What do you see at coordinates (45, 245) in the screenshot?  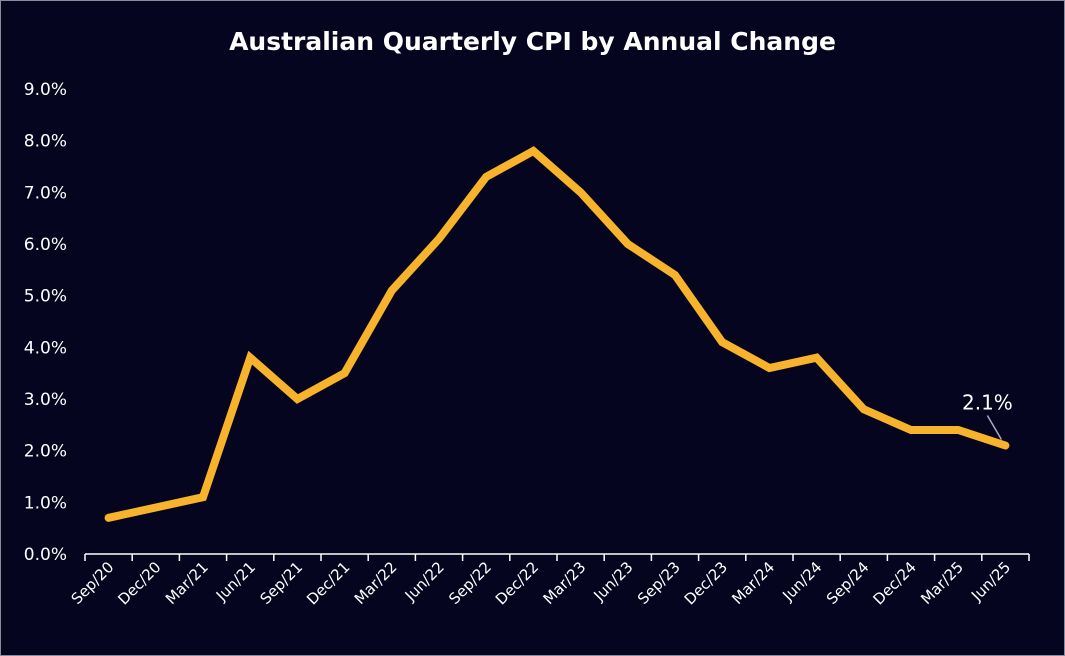 I see `y-tick-label: 6.0%` at bounding box center [45, 245].